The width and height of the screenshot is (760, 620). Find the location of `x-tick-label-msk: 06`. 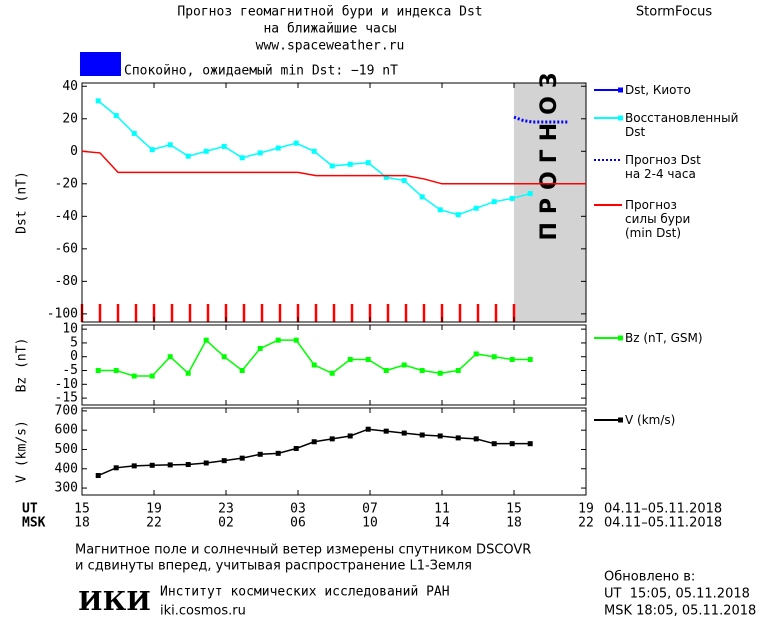

x-tick-label-msk: 06 is located at coordinates (298, 523).